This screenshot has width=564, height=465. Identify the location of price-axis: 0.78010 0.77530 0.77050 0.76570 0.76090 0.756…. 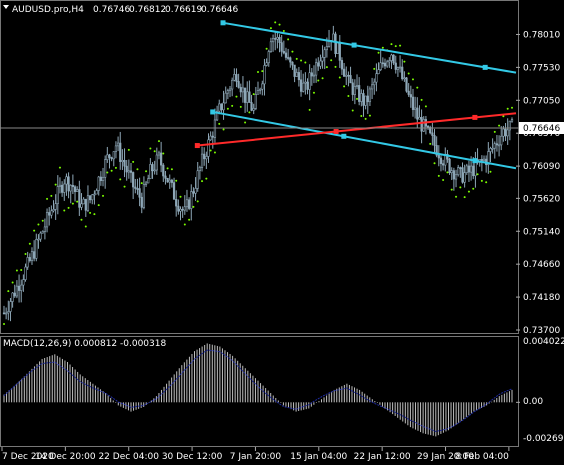
(538, 183).